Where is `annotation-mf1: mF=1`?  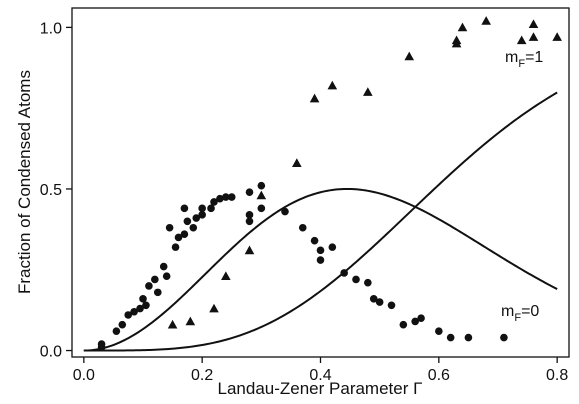
annotation-mf1: mF=1 is located at coordinates (524, 59).